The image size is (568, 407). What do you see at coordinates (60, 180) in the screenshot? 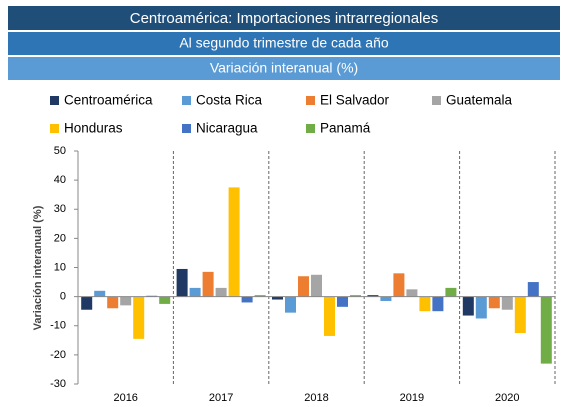
I see `y-tick-label: 40` at bounding box center [60, 180].